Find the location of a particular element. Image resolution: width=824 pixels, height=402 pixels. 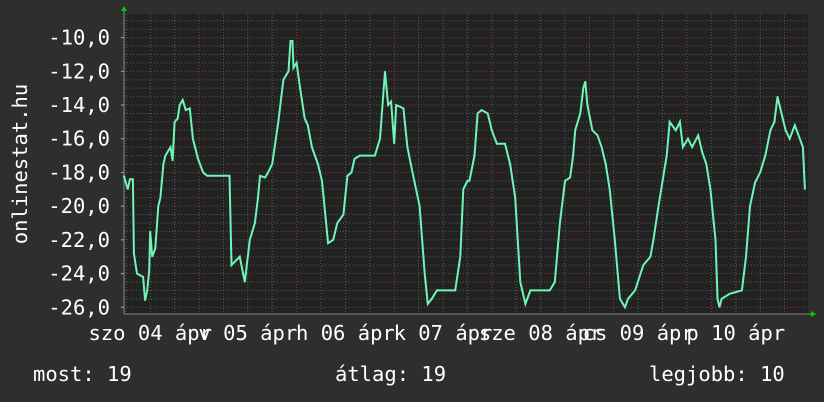

x-tick-label: szo 04 ápr is located at coordinates (149, 333).